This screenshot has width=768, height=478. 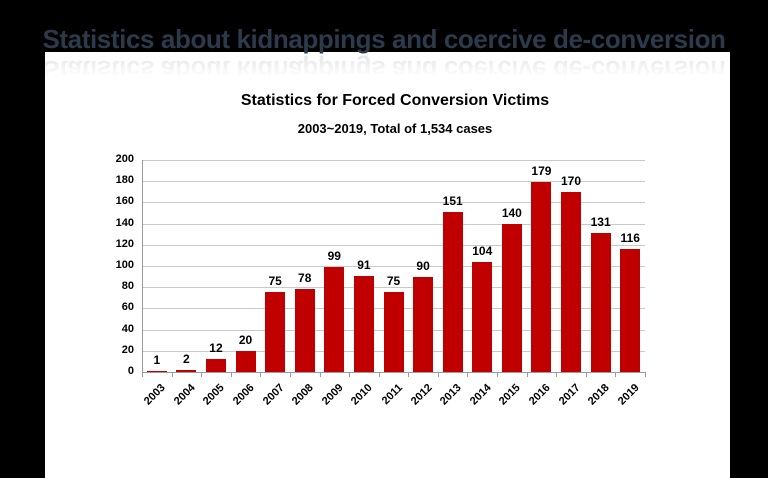 I want to click on x-axis-label: 2009, so click(x=332, y=394).